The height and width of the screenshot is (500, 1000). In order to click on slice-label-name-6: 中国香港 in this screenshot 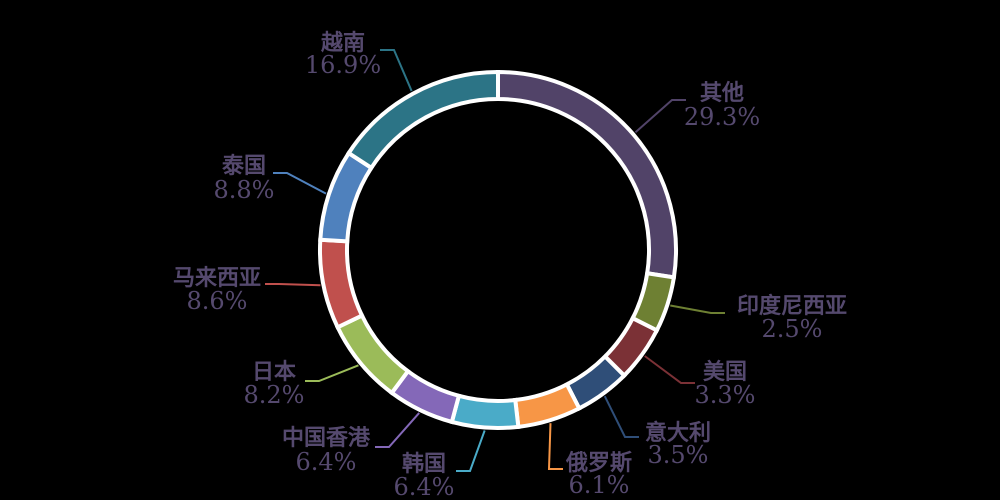, I will do `click(326, 438)`.